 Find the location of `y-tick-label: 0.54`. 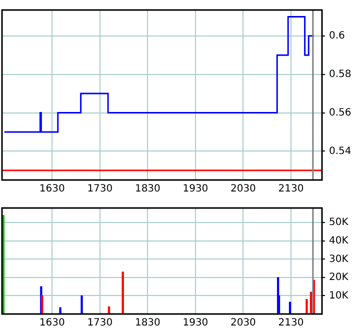

y-tick-label: 0.54 is located at coordinates (340, 151).